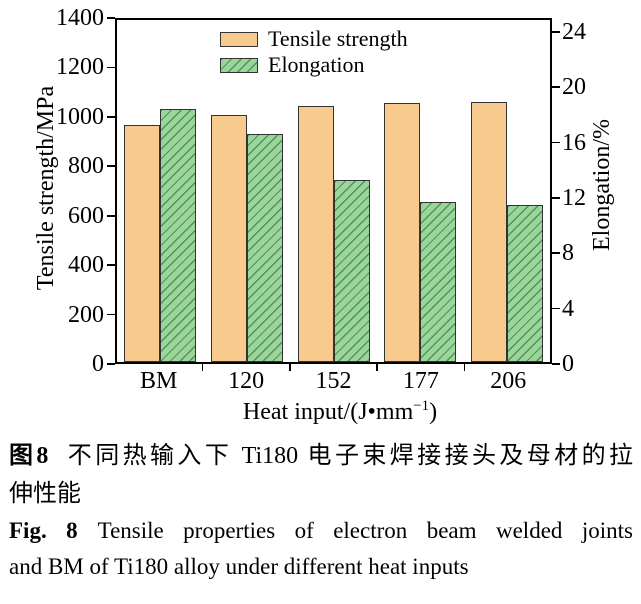  I want to click on x-axis-title-text: Heat input/(J•mm, so click(328, 412).